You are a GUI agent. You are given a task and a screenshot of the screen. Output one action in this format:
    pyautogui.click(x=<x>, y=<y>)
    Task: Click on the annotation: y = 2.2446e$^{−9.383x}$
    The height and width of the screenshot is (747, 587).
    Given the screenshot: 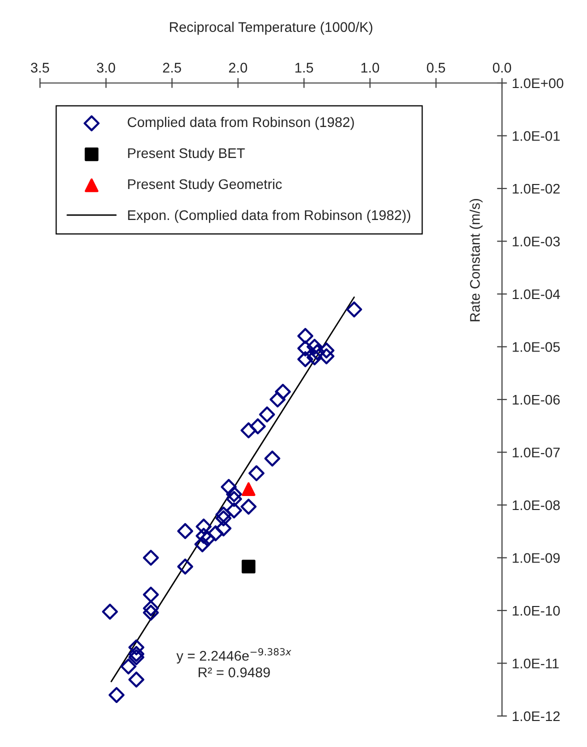 What is the action you would take?
    pyautogui.click(x=234, y=656)
    